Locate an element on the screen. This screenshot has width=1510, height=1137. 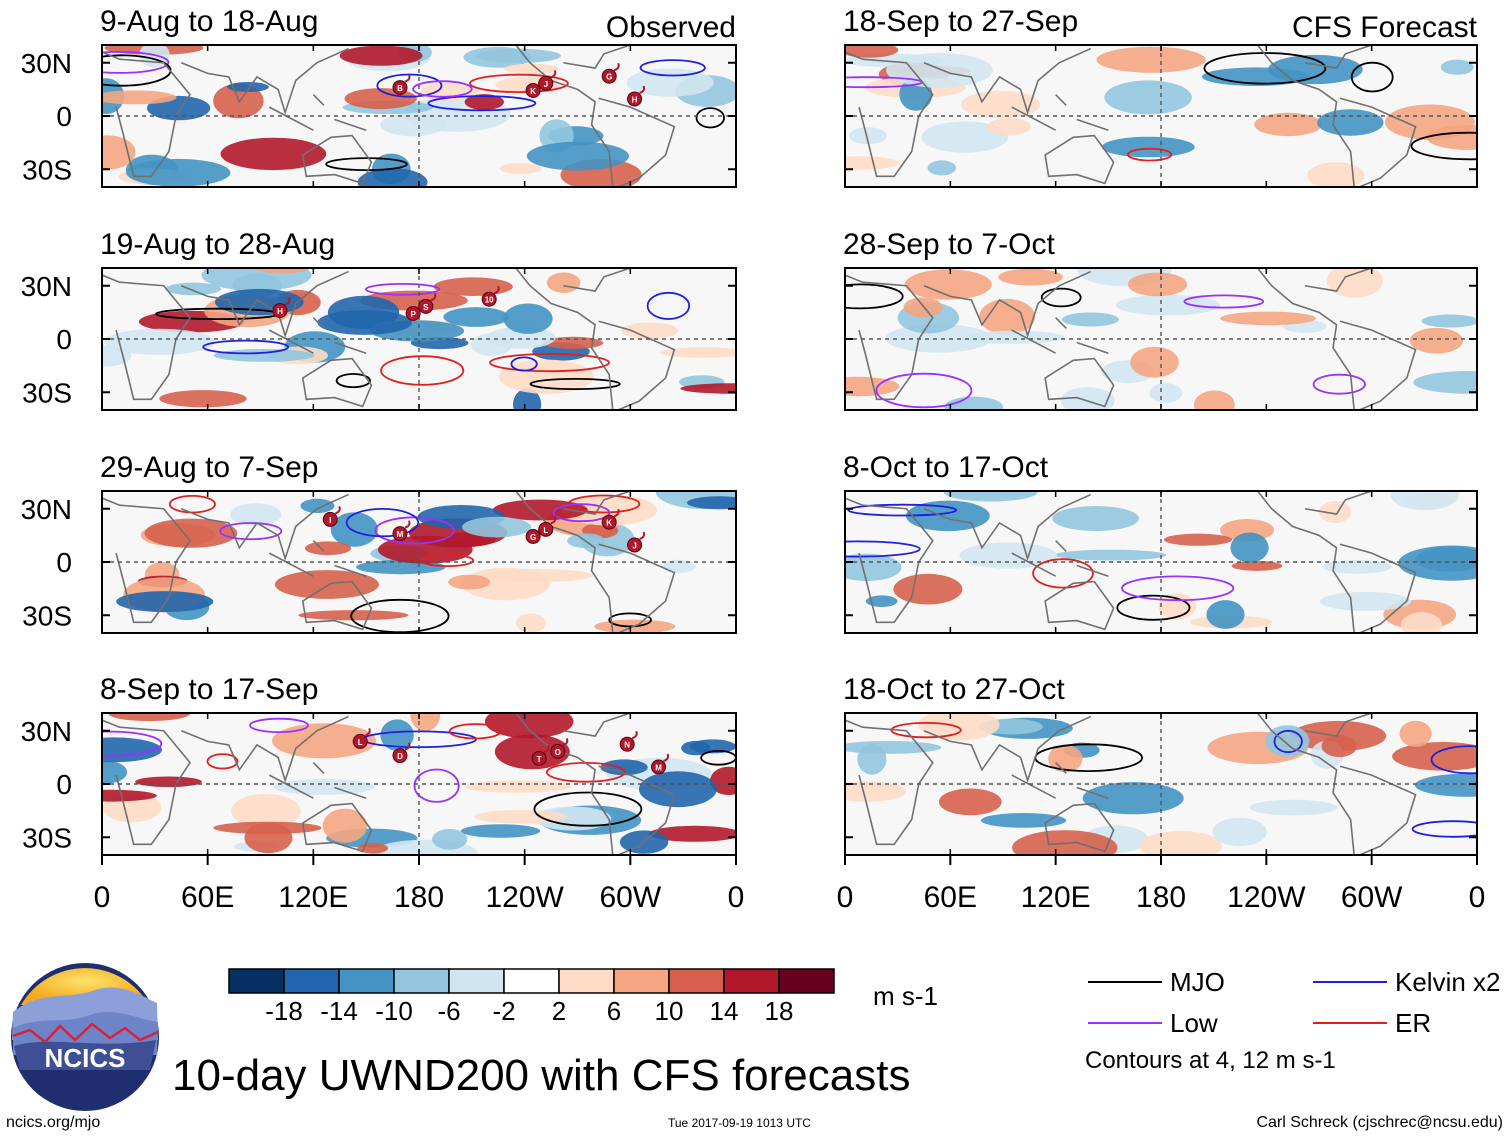
storm-marker: J is located at coordinates (636, 542).